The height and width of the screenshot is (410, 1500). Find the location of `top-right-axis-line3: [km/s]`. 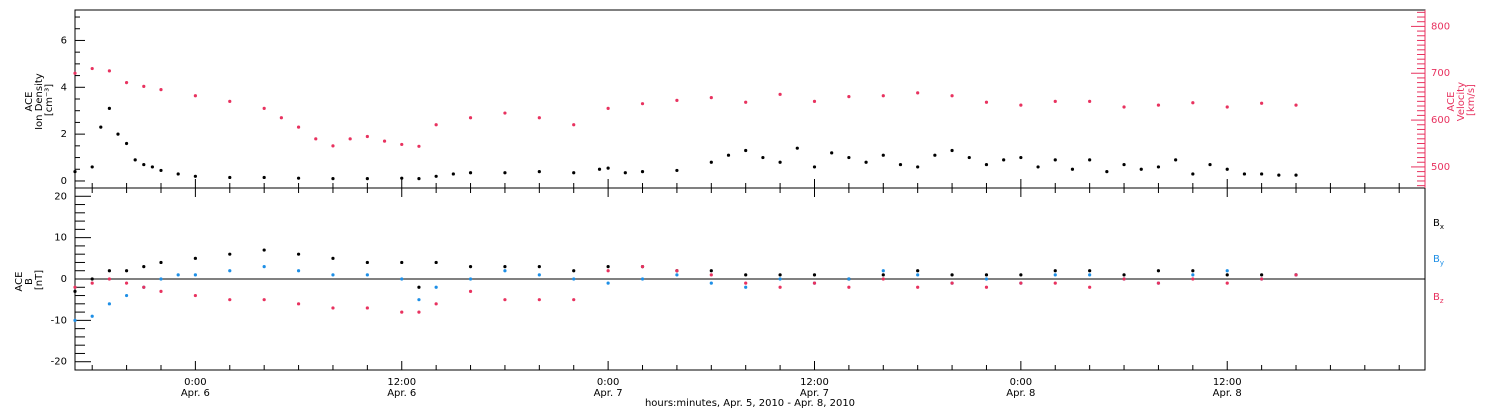

top-right-axis-line3: [km/s] is located at coordinates (1471, 100).